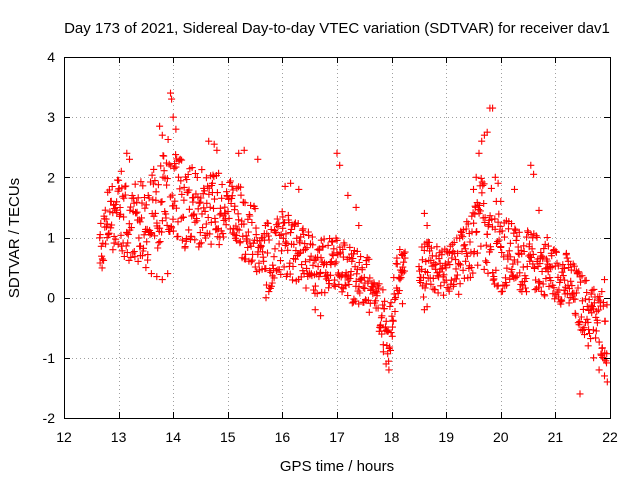 This screenshot has height=480, width=640. Describe the element at coordinates (49, 418) in the screenshot. I see `y-tick-label: -2` at that location.